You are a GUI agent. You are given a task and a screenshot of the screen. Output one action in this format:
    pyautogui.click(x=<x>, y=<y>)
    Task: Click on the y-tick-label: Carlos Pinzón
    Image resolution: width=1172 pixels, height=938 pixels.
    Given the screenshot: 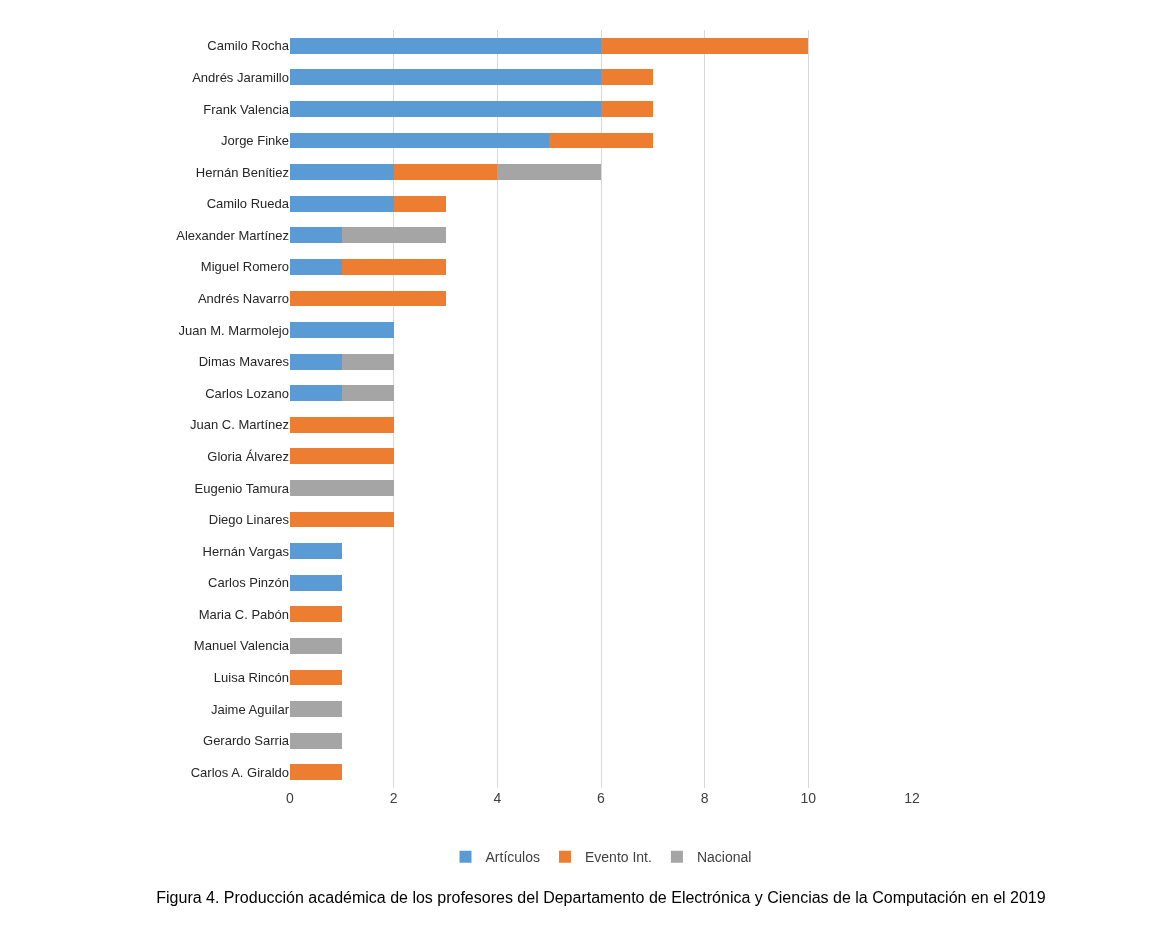 What is the action you would take?
    pyautogui.click(x=248, y=583)
    